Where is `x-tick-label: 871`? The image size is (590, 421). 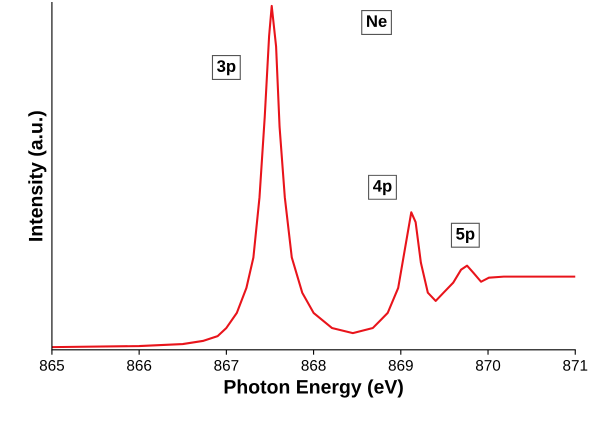 x-tick-label: 871 is located at coordinates (575, 365).